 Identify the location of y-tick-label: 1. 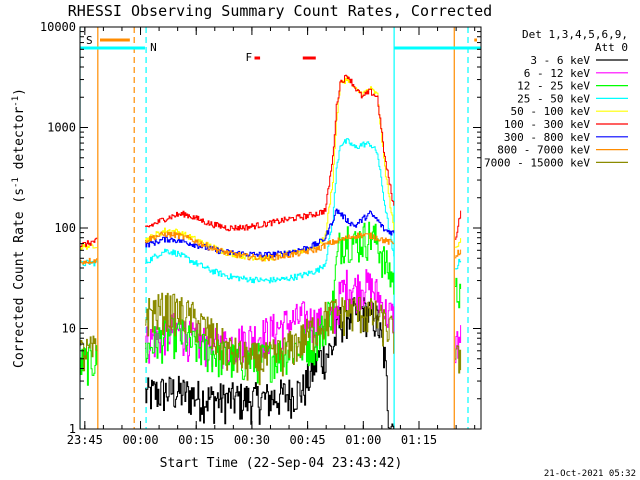
(72, 429).